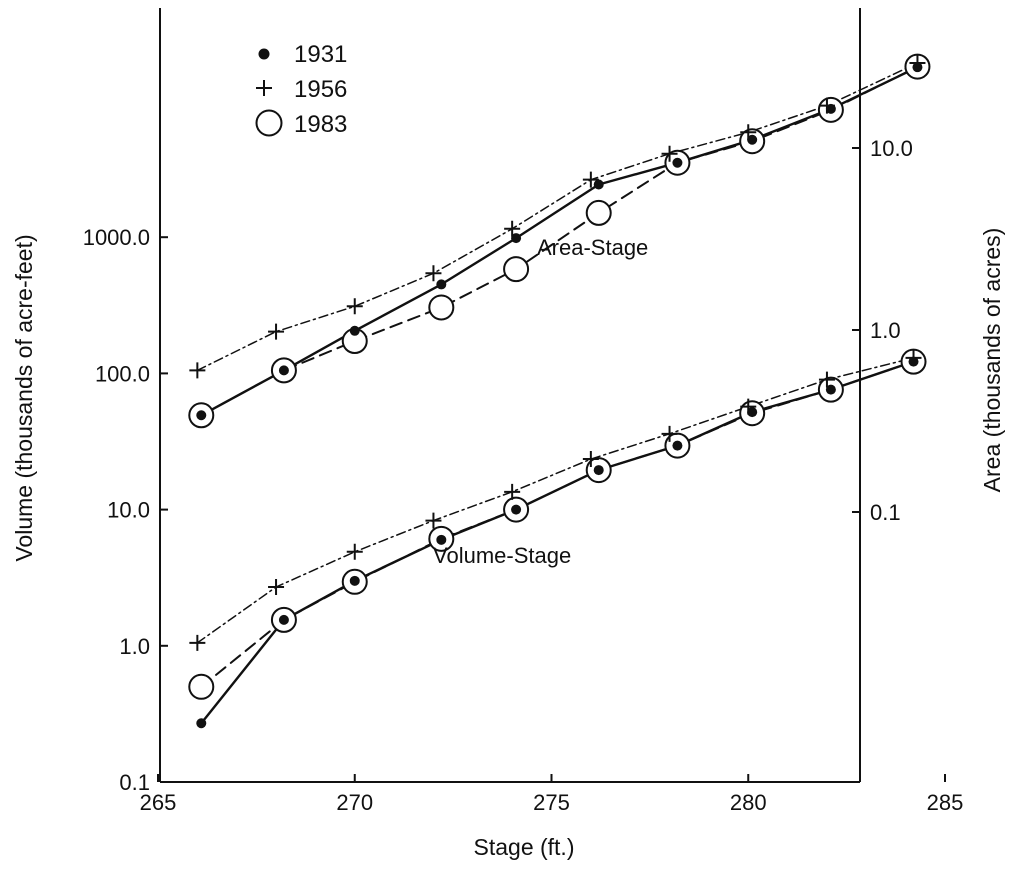 This screenshot has width=1012, height=872. I want to click on right-y-tick-label-1-0: 1.0, so click(885, 330).